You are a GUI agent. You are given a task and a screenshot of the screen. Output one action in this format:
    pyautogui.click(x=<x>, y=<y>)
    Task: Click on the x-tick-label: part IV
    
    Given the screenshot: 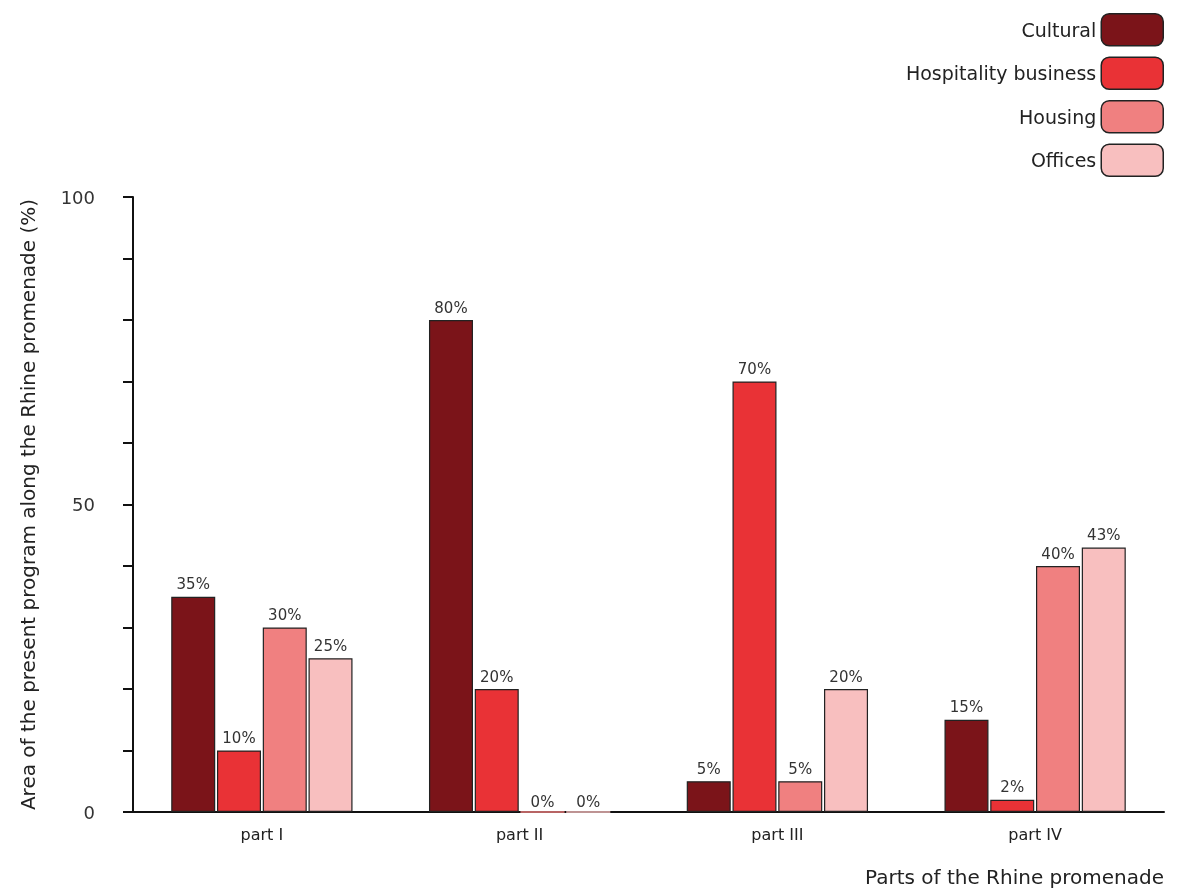 What is the action you would take?
    pyautogui.click(x=1035, y=834)
    